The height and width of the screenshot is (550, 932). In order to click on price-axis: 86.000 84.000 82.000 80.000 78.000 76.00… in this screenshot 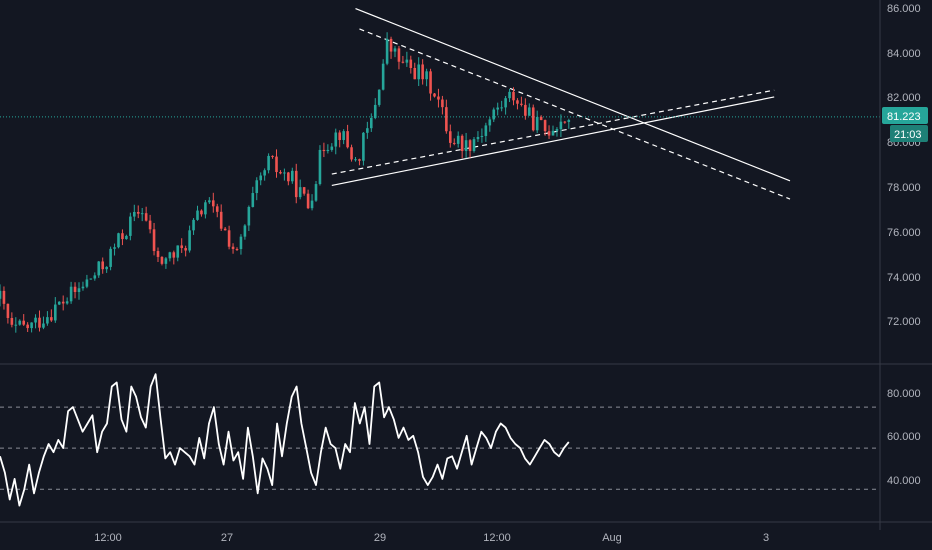, I will do `click(904, 165)`.